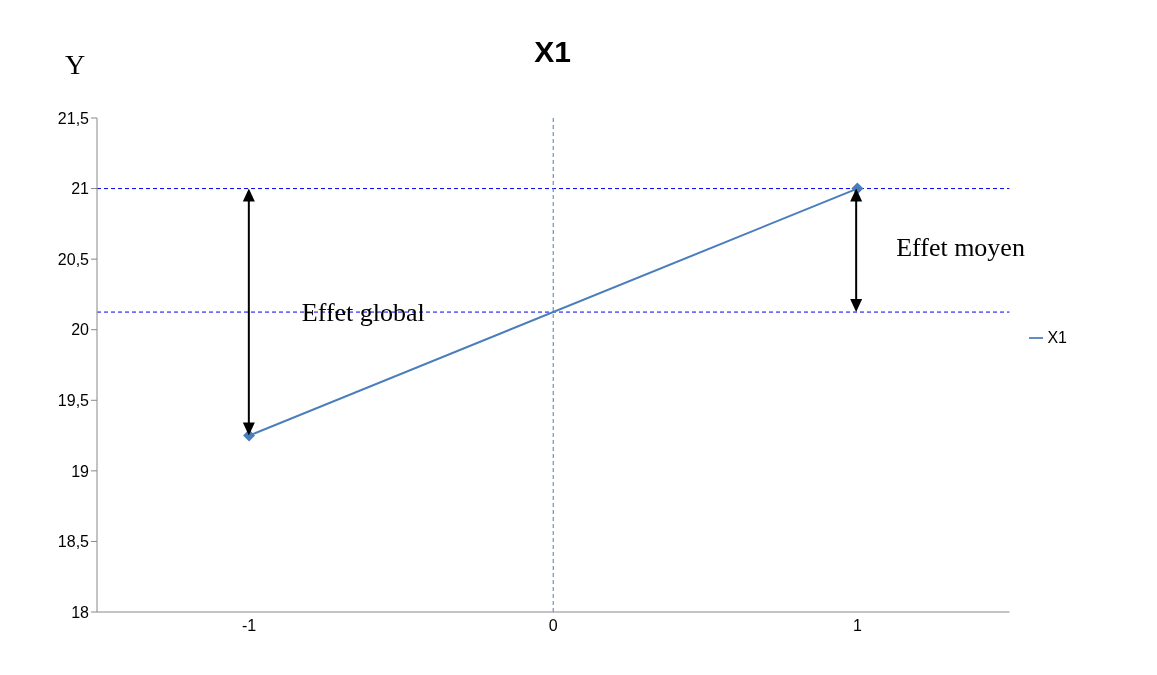  What do you see at coordinates (960, 248) in the screenshot?
I see `annotation: Effet moyen` at bounding box center [960, 248].